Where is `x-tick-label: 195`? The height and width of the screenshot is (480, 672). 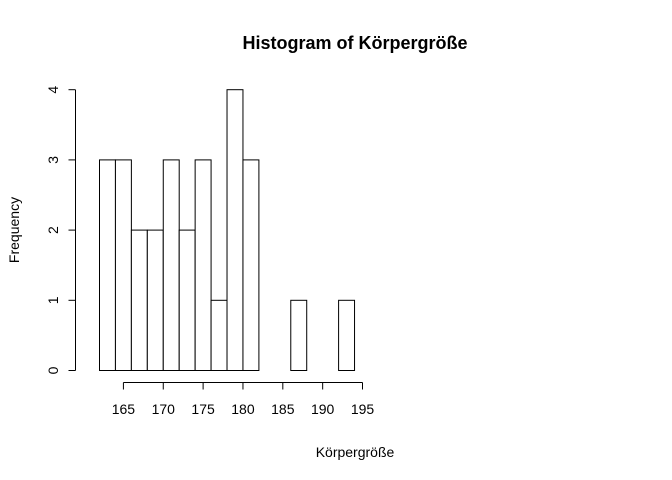 x-tick-label: 195 is located at coordinates (363, 409).